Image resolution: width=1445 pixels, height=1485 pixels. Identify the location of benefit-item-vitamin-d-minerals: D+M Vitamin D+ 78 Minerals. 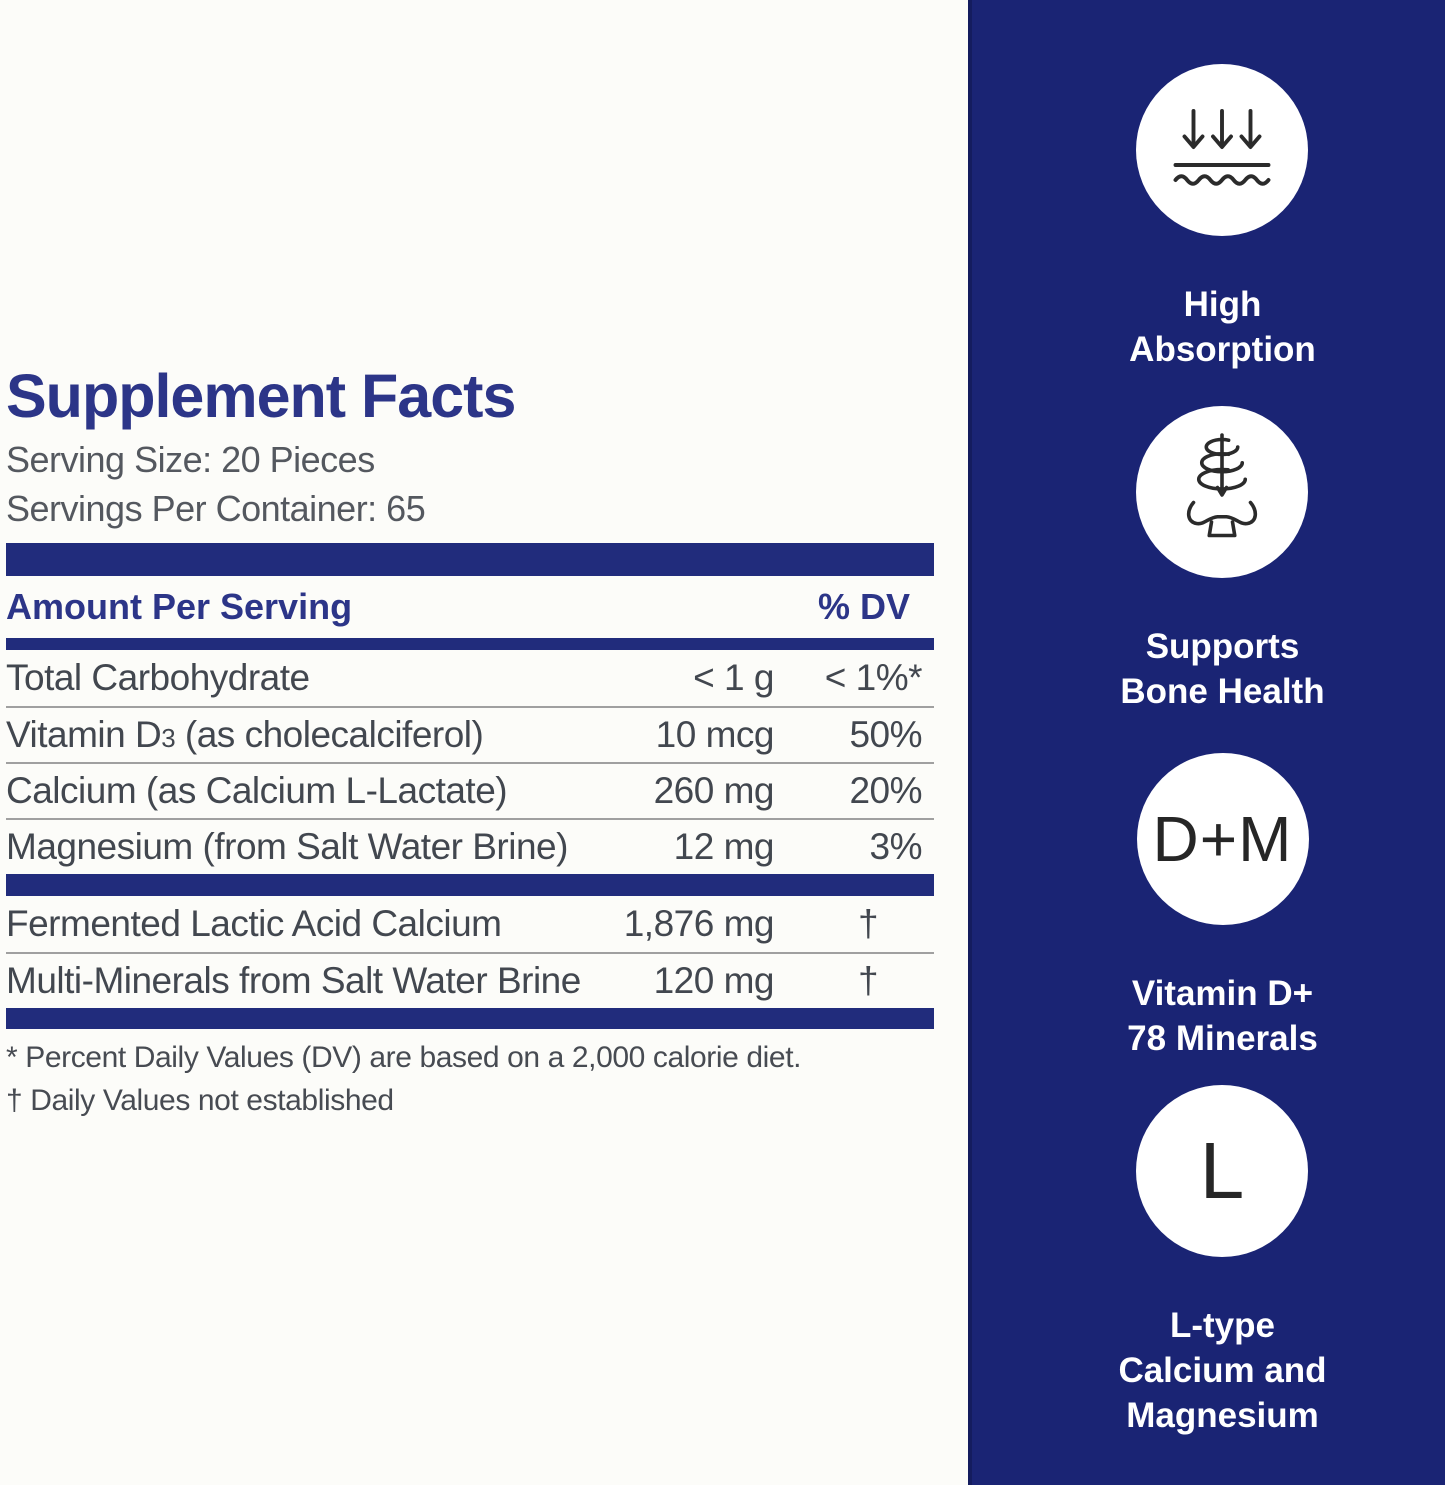
(1222, 907).